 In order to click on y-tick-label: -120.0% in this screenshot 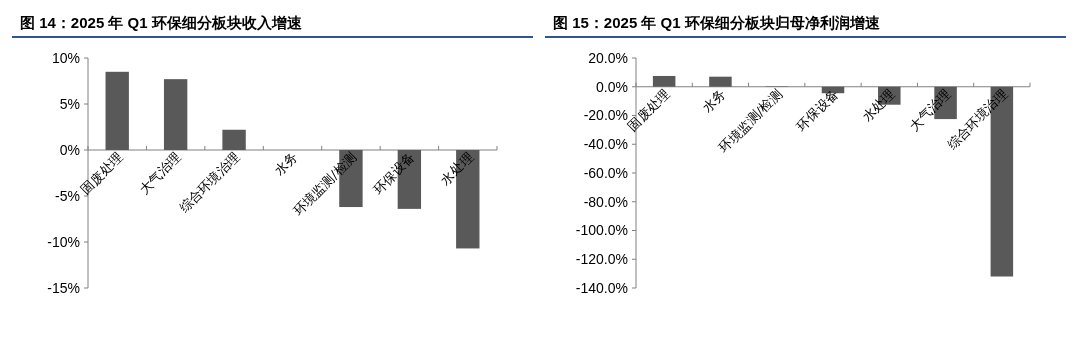, I will do `click(601, 259)`.